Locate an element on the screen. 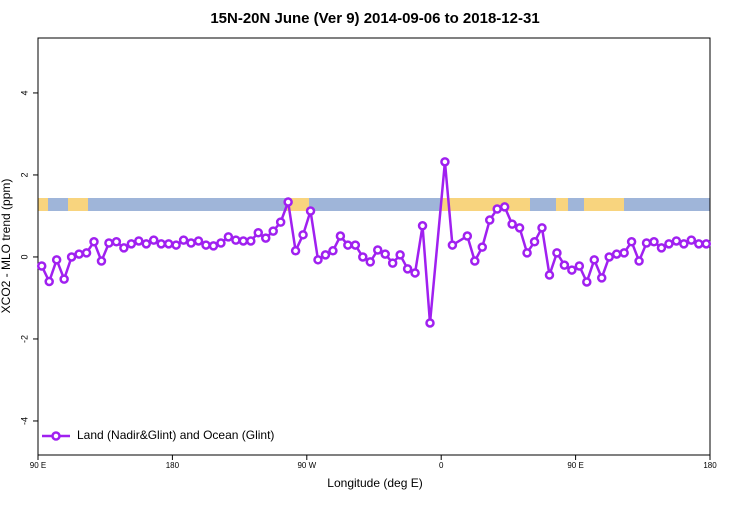  y-tick-label: 0 is located at coordinates (24, 256).